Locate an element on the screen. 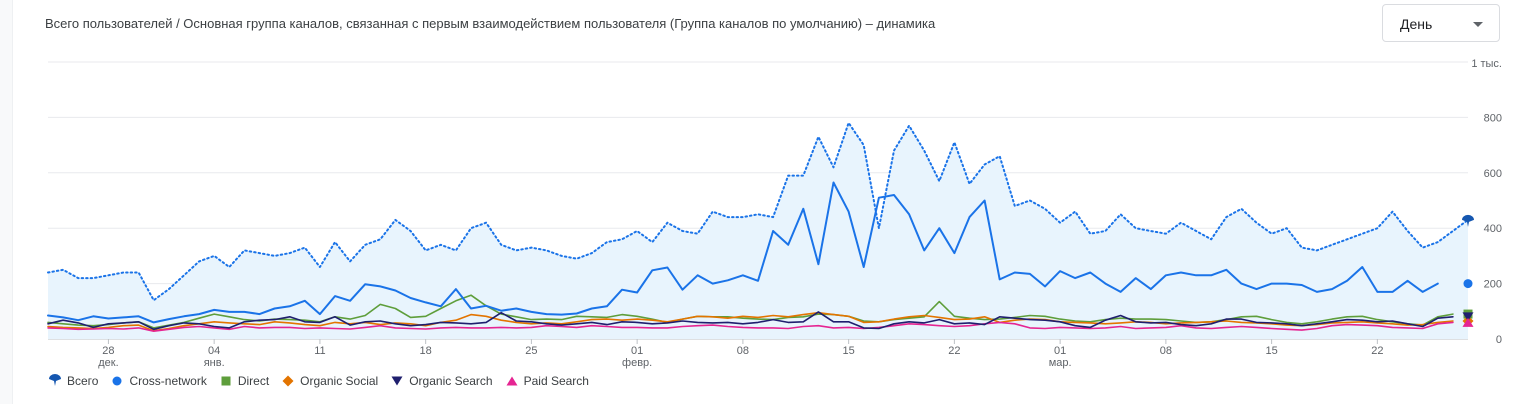  y-tick-label: 1 тыс. is located at coordinates (1486, 64).